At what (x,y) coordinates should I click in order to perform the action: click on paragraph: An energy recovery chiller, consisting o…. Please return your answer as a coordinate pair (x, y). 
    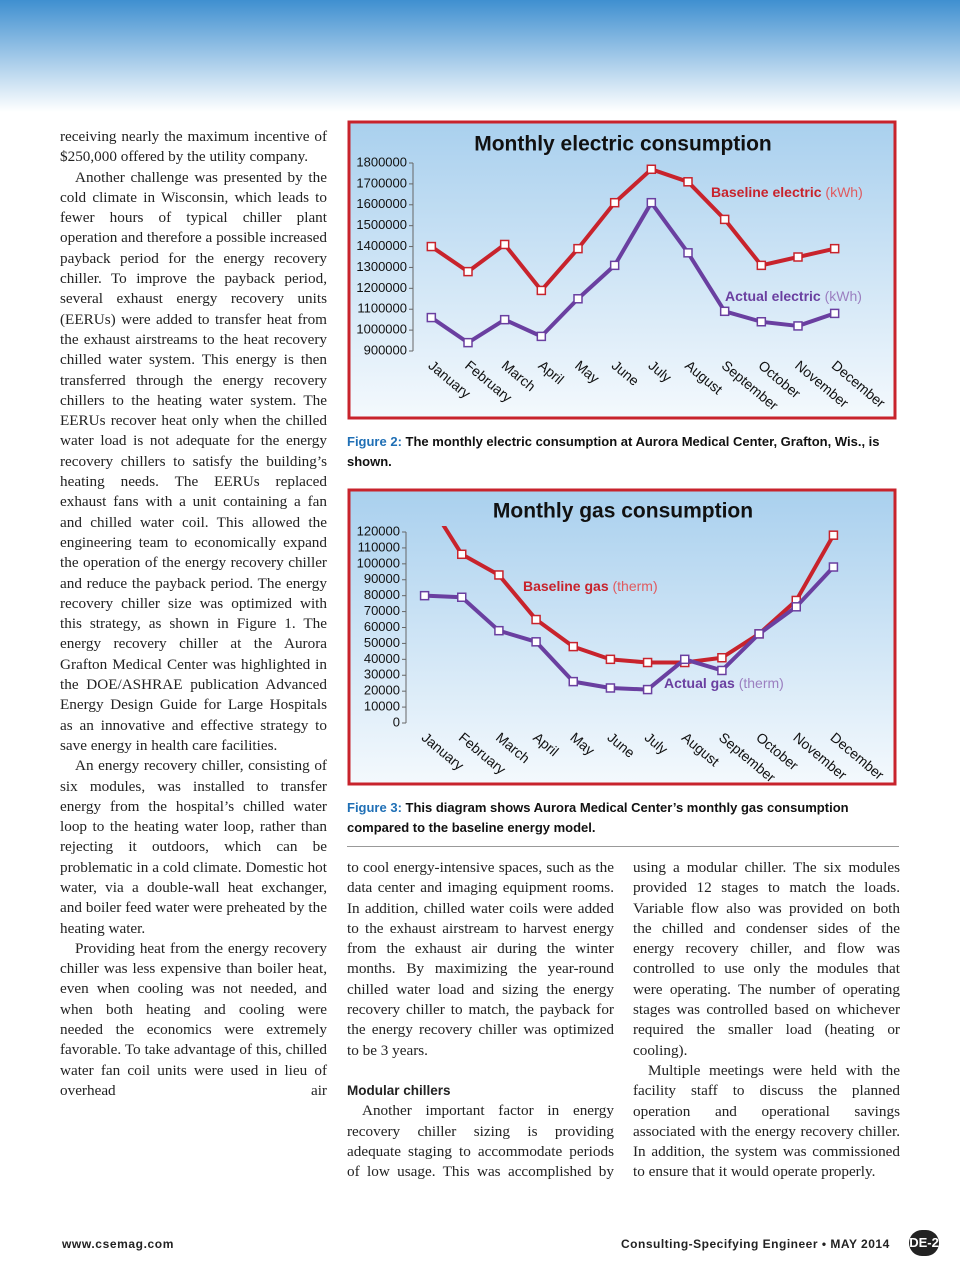
    Looking at the image, I should click on (193, 847).